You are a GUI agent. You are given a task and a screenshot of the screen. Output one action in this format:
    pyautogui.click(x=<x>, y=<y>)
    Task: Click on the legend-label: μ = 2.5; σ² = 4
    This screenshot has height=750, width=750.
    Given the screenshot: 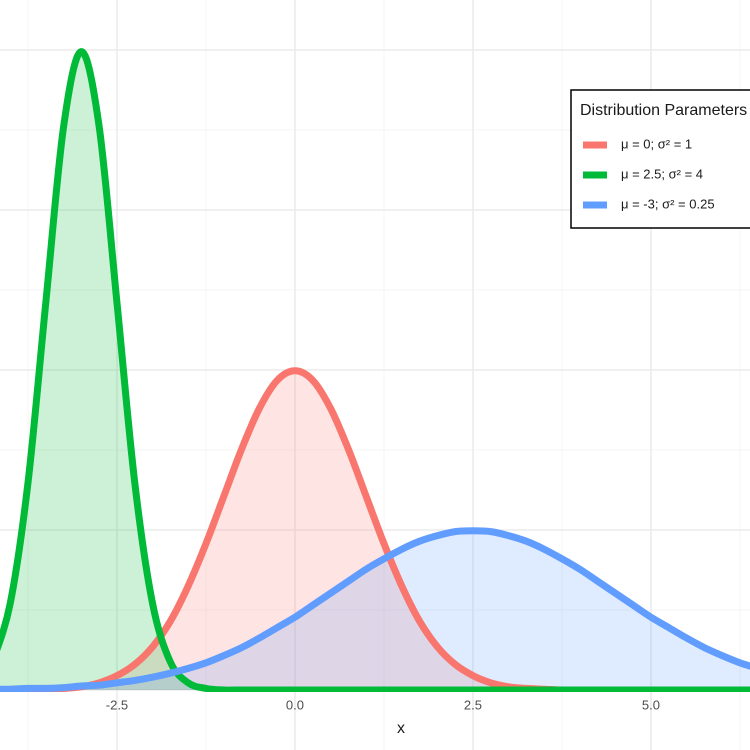 What is the action you would take?
    pyautogui.click(x=662, y=173)
    